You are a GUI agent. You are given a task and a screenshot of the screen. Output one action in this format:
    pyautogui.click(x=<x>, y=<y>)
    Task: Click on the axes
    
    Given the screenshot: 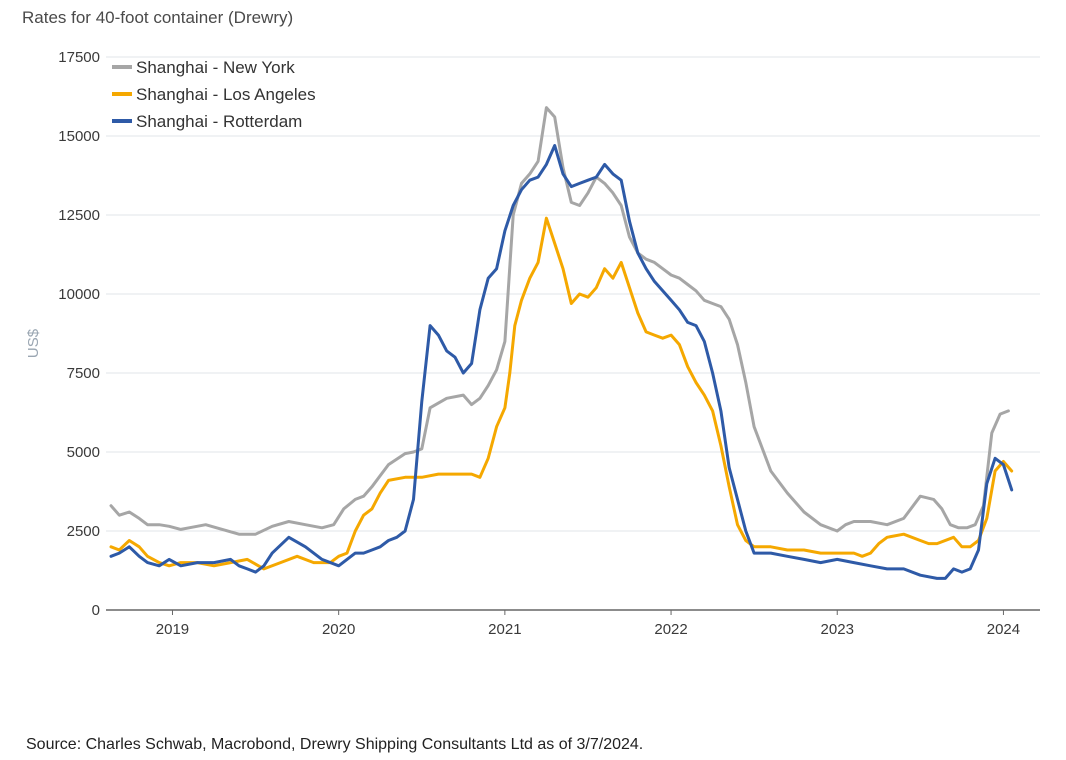 What is the action you would take?
    pyautogui.click(x=573, y=612)
    